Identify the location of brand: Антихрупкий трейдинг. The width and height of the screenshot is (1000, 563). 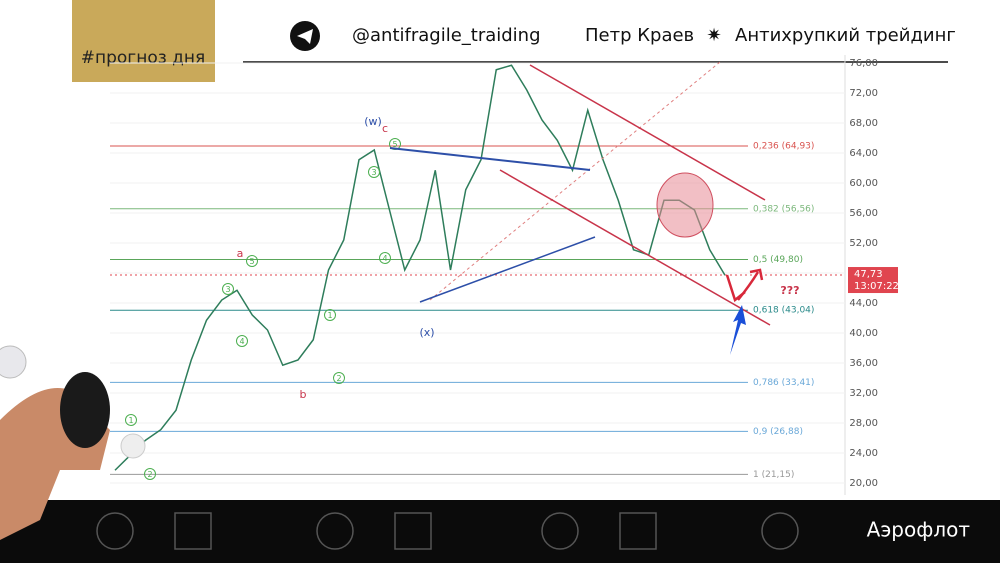
(845, 35).